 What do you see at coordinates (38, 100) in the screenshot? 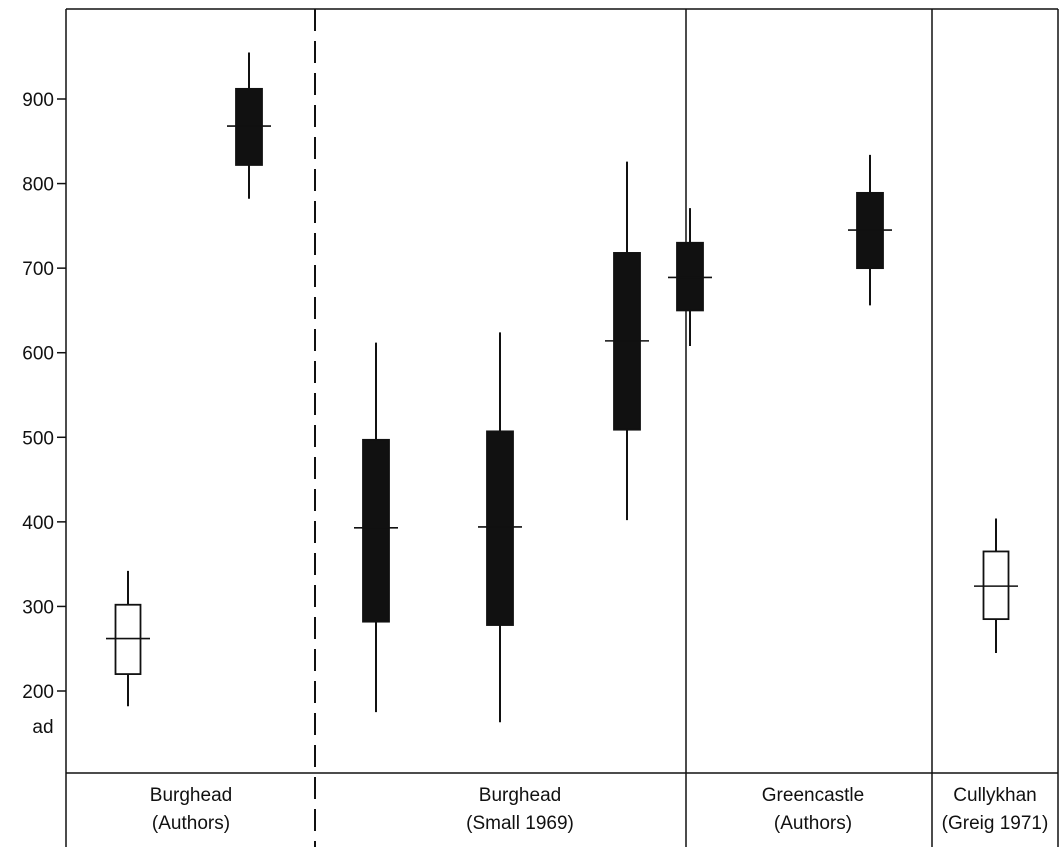
I see `y-tick-label: 900` at bounding box center [38, 100].